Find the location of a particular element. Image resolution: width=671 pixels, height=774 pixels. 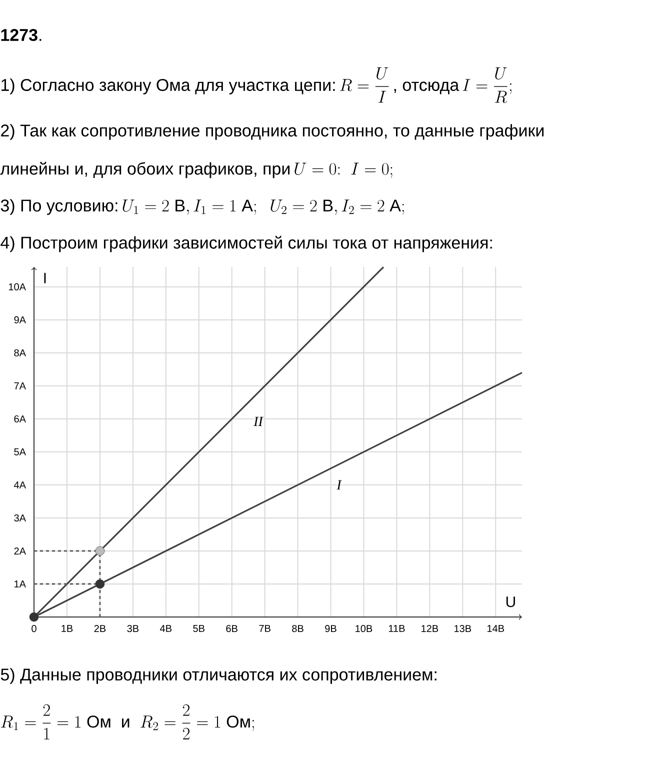

x-tick-label: 13В is located at coordinates (463, 628).